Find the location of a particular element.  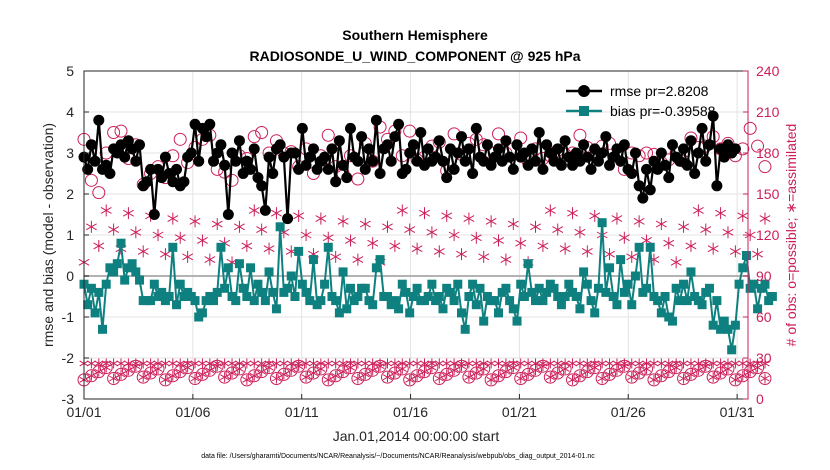

y-left-tick-label: 2 is located at coordinates (70, 194).